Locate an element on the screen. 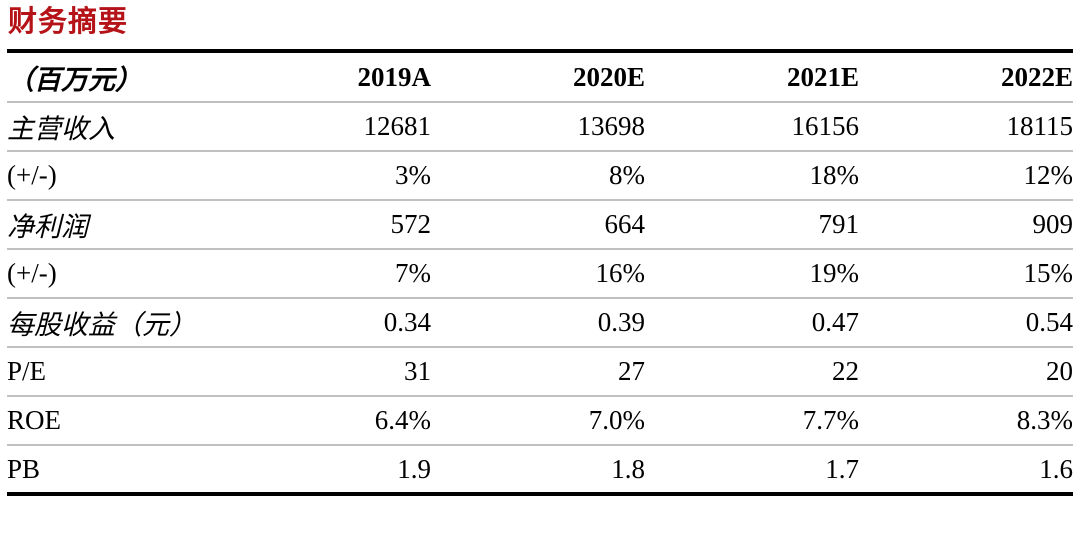 This screenshot has width=1080, height=536. cell-value: 12681 is located at coordinates (397, 126).